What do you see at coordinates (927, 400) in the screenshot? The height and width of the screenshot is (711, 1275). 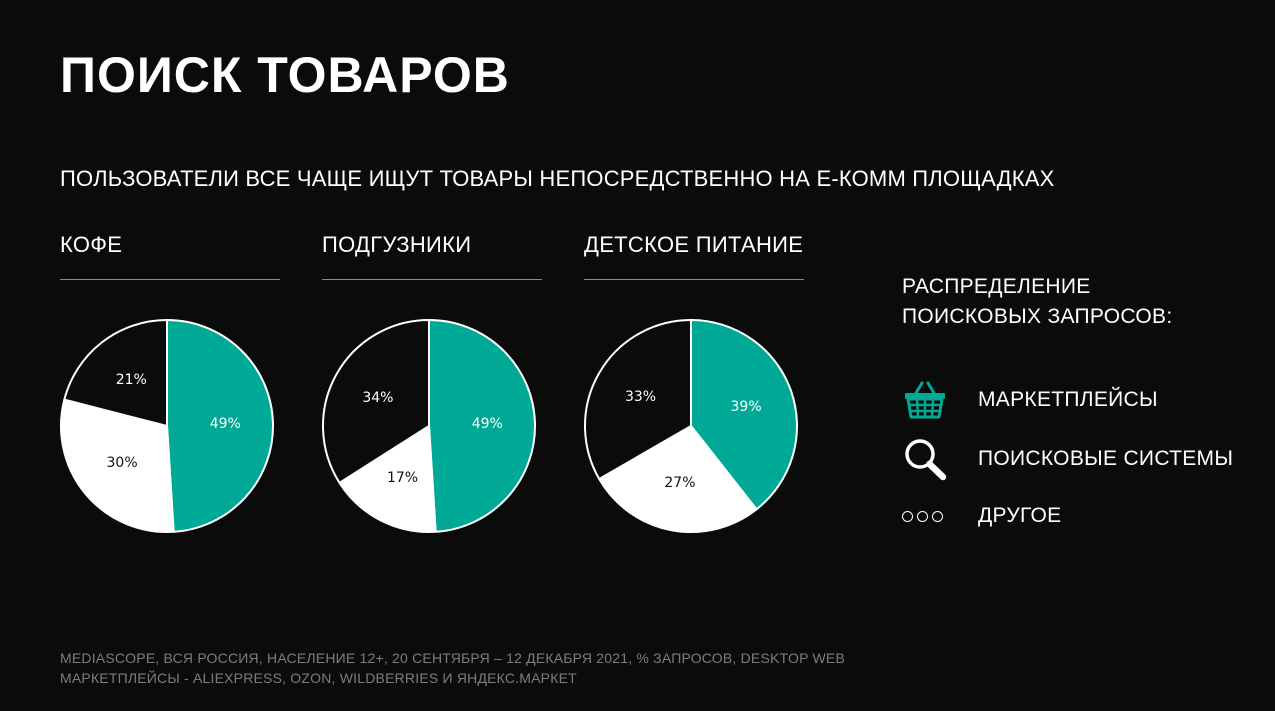 I see `basket-icon` at bounding box center [927, 400].